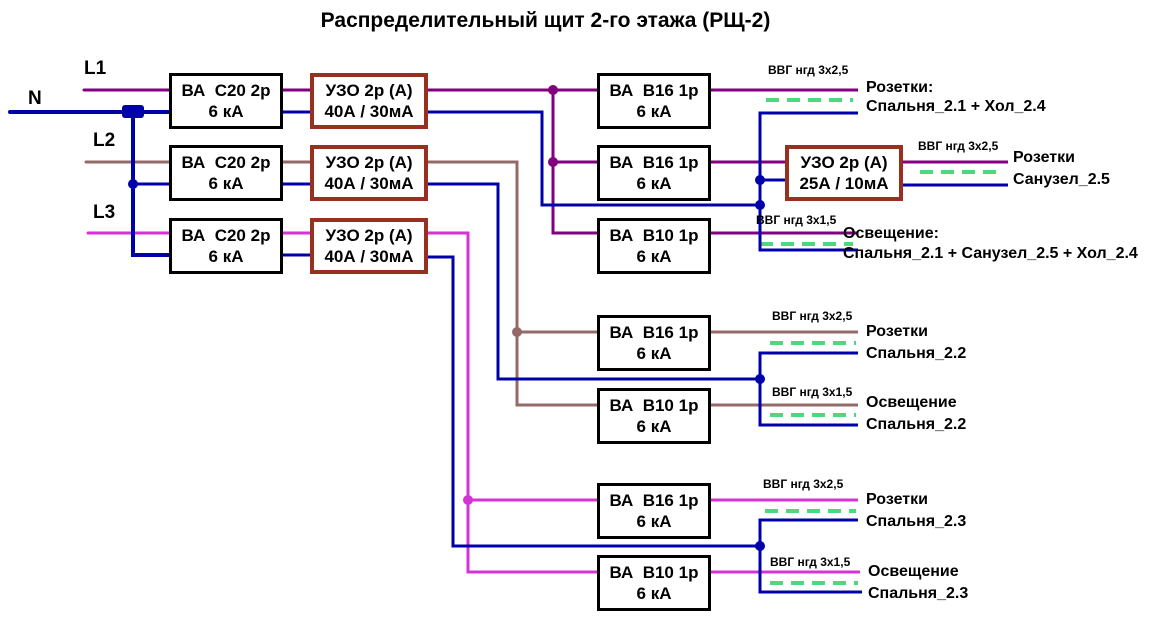 The height and width of the screenshot is (630, 1163). Describe the element at coordinates (545, 20) in the screenshot. I see `diagram-title: Распределительный щит 2-го этажа (РЩ-2)` at that location.